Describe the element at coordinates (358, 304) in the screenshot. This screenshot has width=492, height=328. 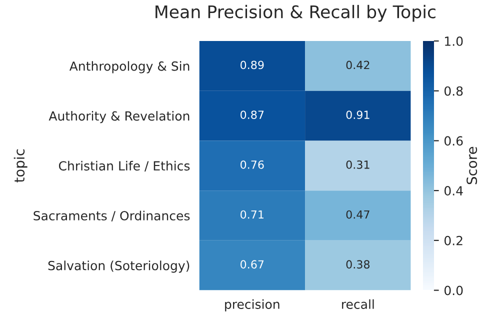
I see `x-tick-label: recall` at that location.